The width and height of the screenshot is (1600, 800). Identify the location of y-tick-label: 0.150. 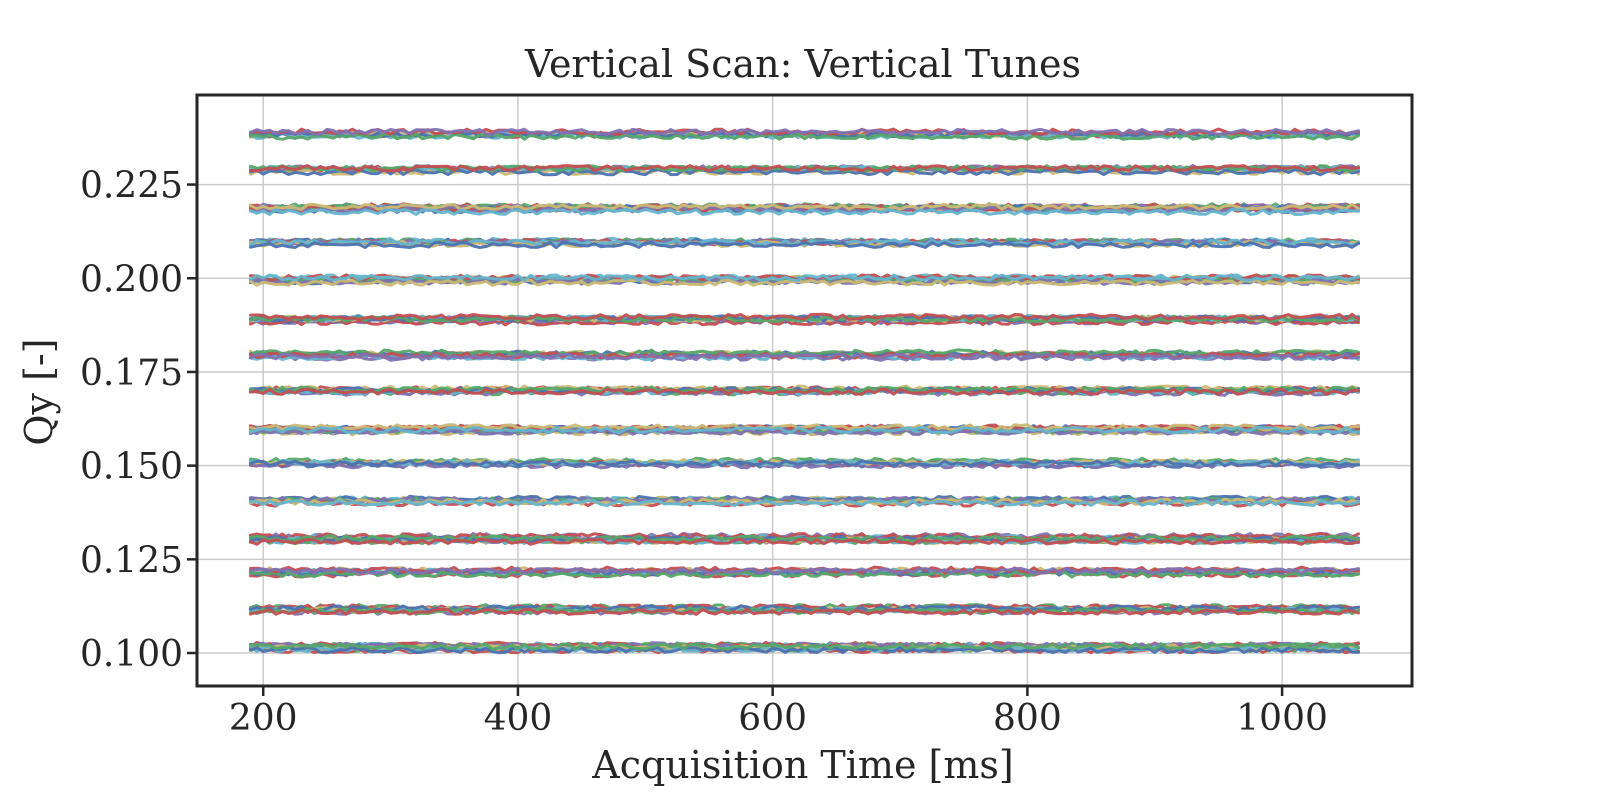
(131, 467).